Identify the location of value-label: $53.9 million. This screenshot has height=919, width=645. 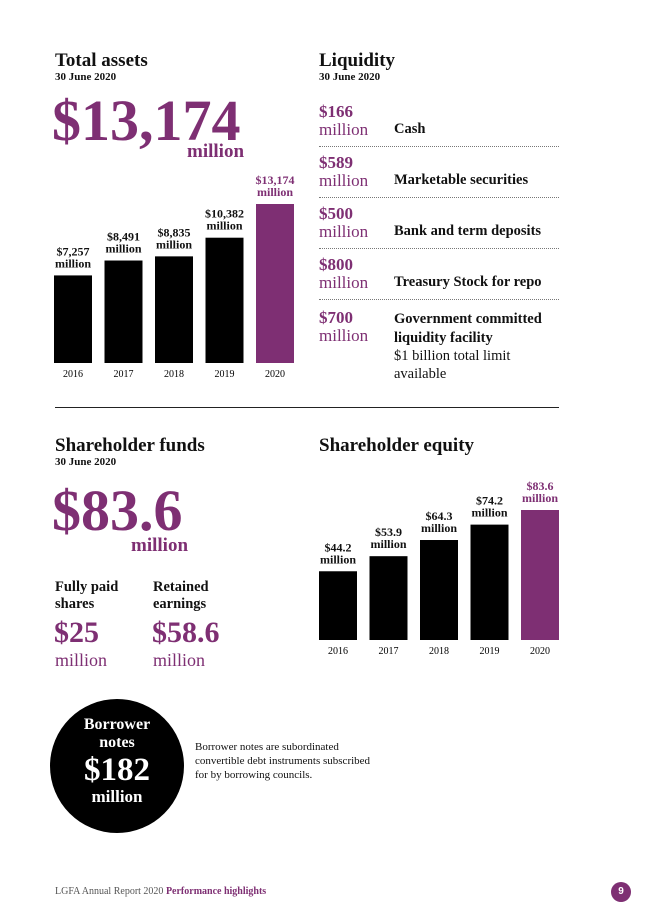
(388, 538).